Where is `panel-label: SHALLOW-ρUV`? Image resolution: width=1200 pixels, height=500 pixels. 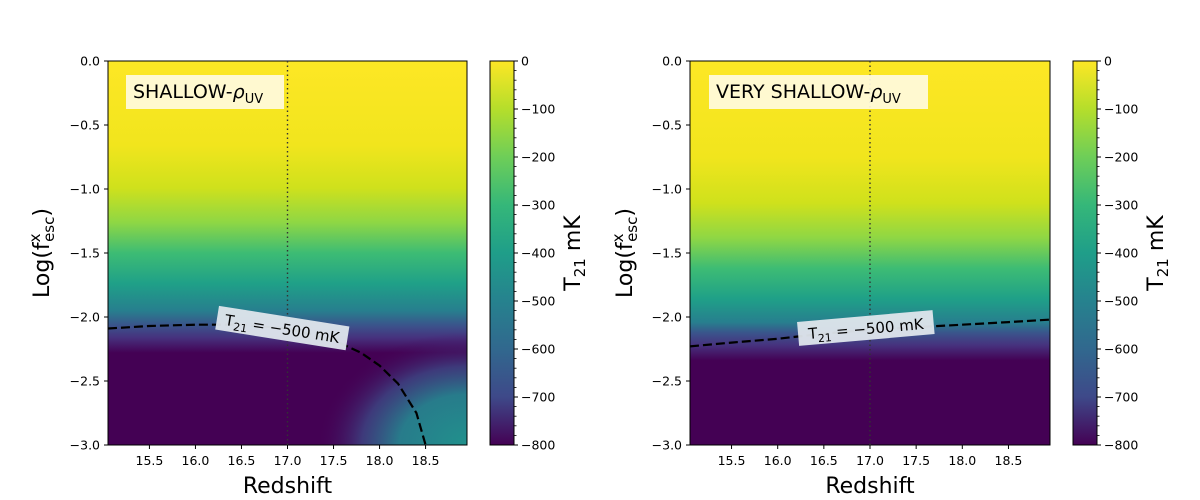 panel-label: SHALLOW-ρUV is located at coordinates (205, 92).